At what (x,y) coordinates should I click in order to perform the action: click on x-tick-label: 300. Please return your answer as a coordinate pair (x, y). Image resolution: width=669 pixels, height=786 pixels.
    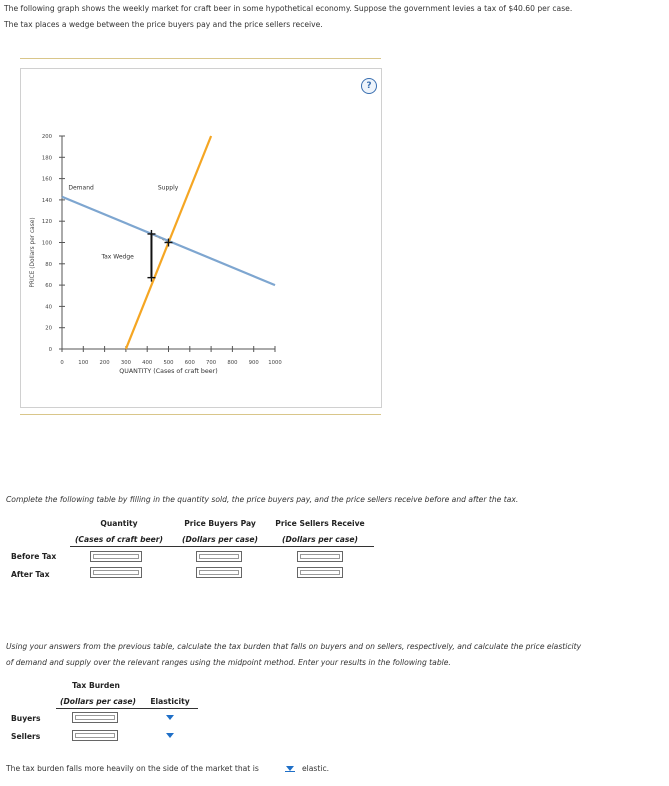
    Looking at the image, I should click on (126, 363).